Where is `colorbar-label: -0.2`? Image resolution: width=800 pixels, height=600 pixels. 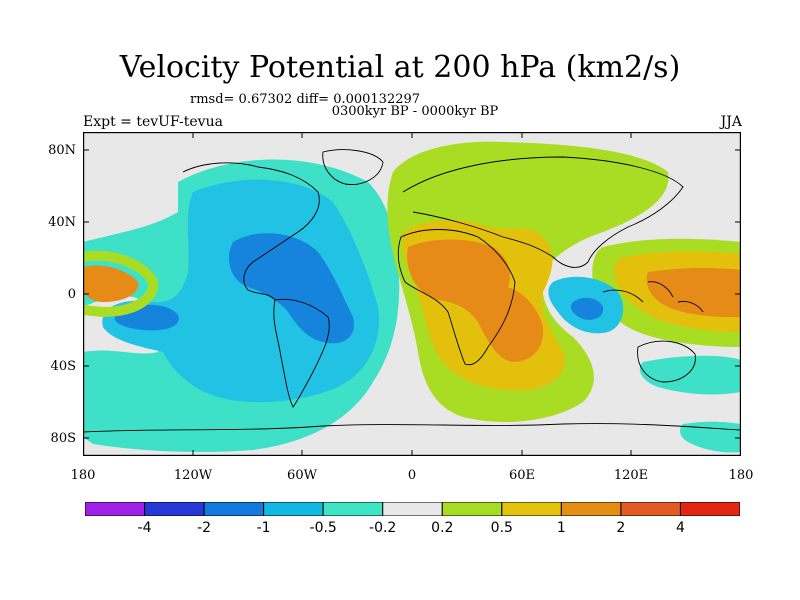
colorbar-label: -0.2 is located at coordinates (383, 528).